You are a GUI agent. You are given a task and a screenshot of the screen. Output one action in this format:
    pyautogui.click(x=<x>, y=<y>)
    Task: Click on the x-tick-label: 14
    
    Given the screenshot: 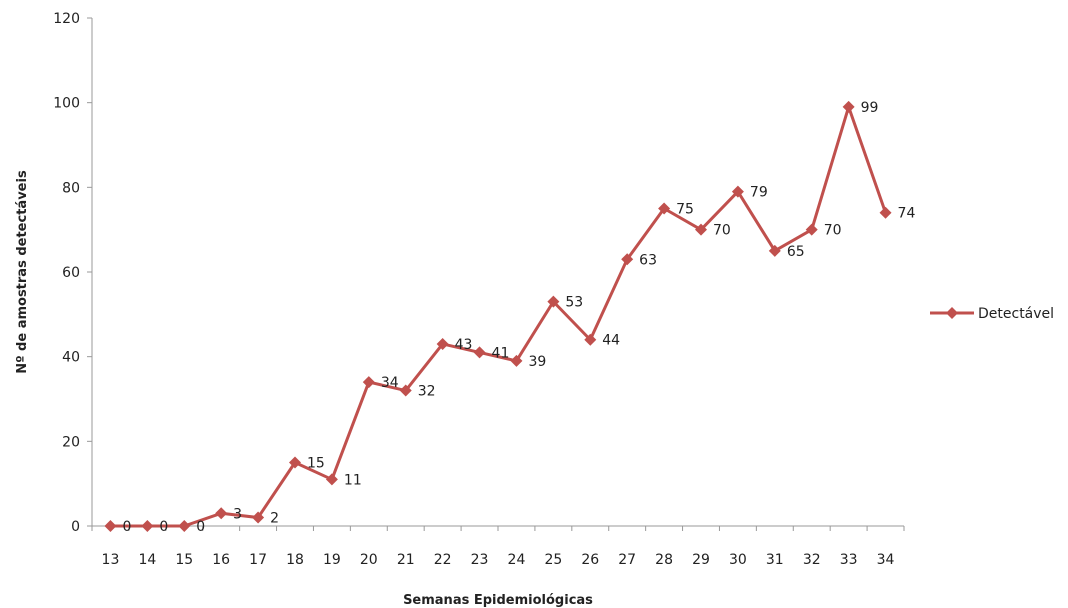 What is the action you would take?
    pyautogui.click(x=147, y=560)
    